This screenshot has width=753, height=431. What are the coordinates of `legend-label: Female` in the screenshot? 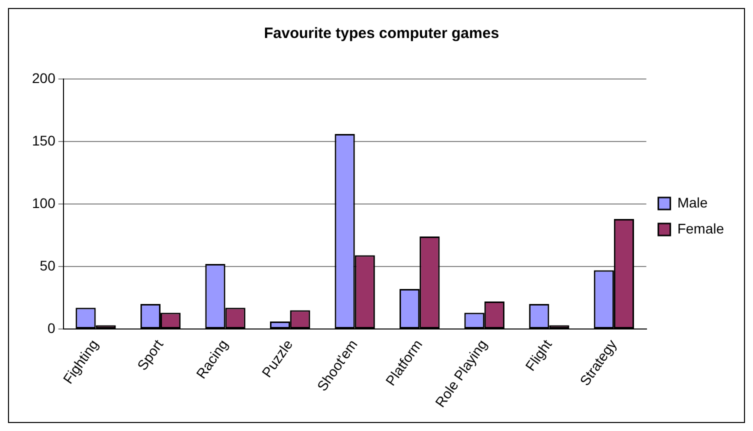 It's located at (700, 228).